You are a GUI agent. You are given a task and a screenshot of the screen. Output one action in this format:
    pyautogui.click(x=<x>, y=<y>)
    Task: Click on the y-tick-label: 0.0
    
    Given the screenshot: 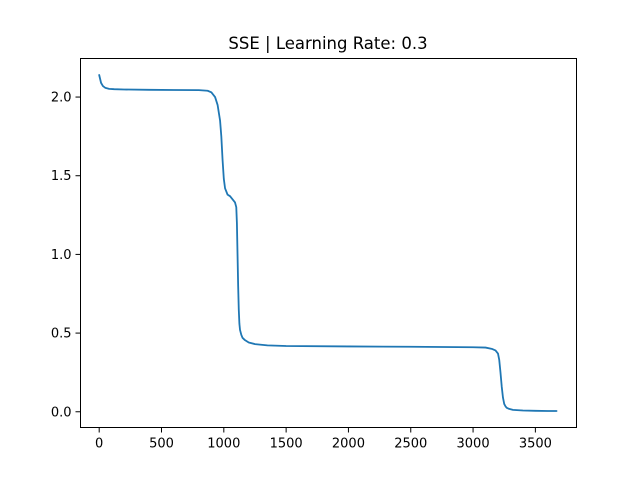 What is the action you would take?
    pyautogui.click(x=61, y=412)
    